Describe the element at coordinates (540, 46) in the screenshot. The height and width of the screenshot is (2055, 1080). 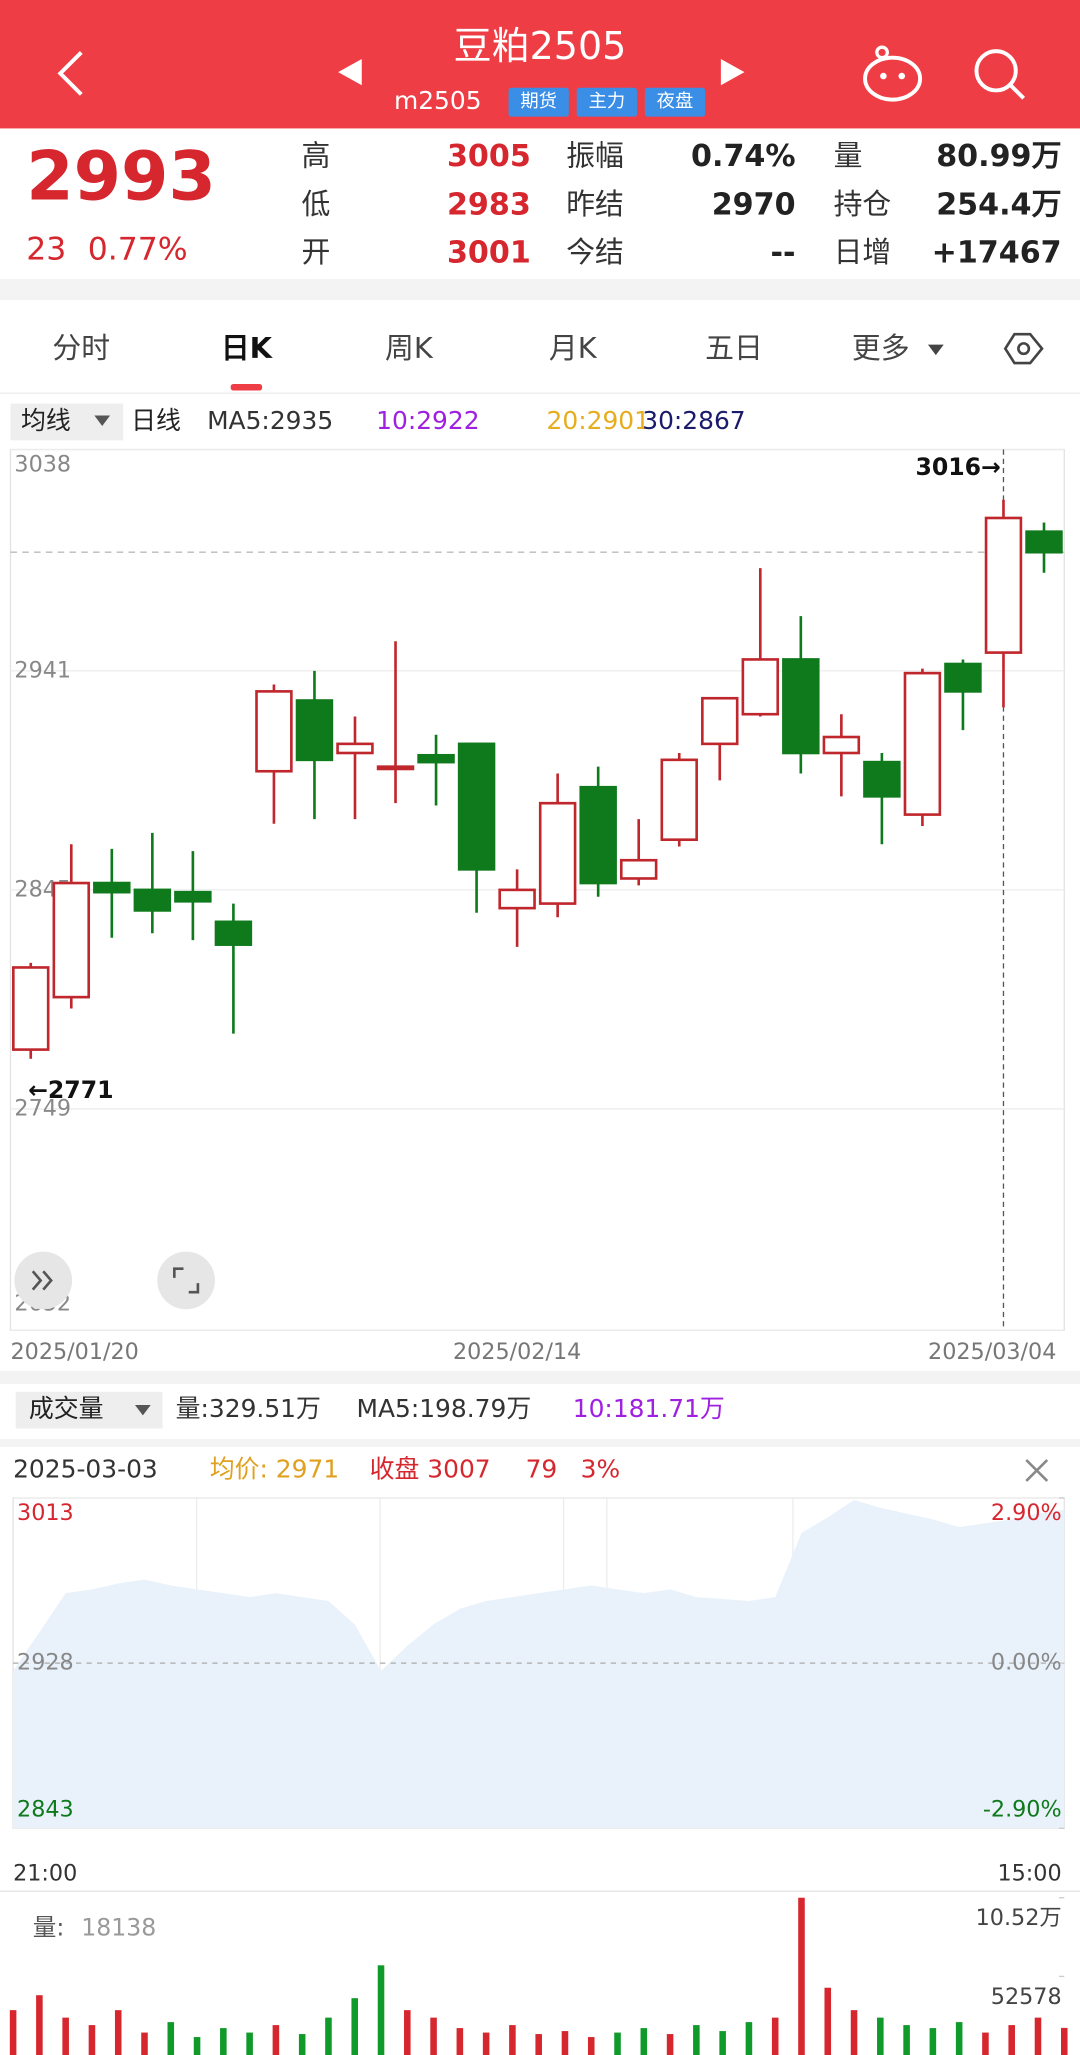
I see `contract-title: 豆粕2505` at that location.